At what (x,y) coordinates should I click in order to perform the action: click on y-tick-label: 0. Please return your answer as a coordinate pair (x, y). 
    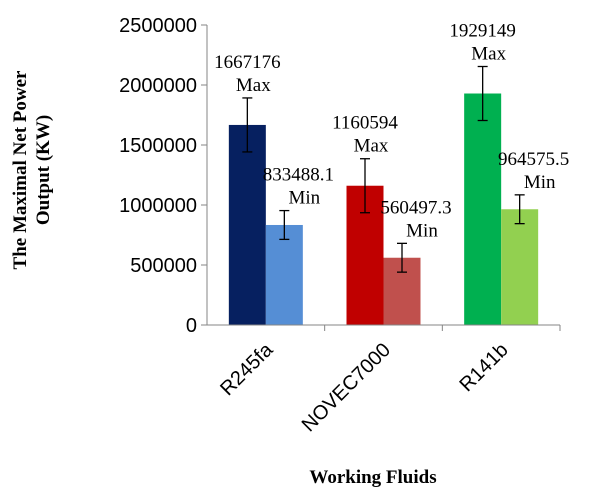
    Looking at the image, I should click on (191, 326).